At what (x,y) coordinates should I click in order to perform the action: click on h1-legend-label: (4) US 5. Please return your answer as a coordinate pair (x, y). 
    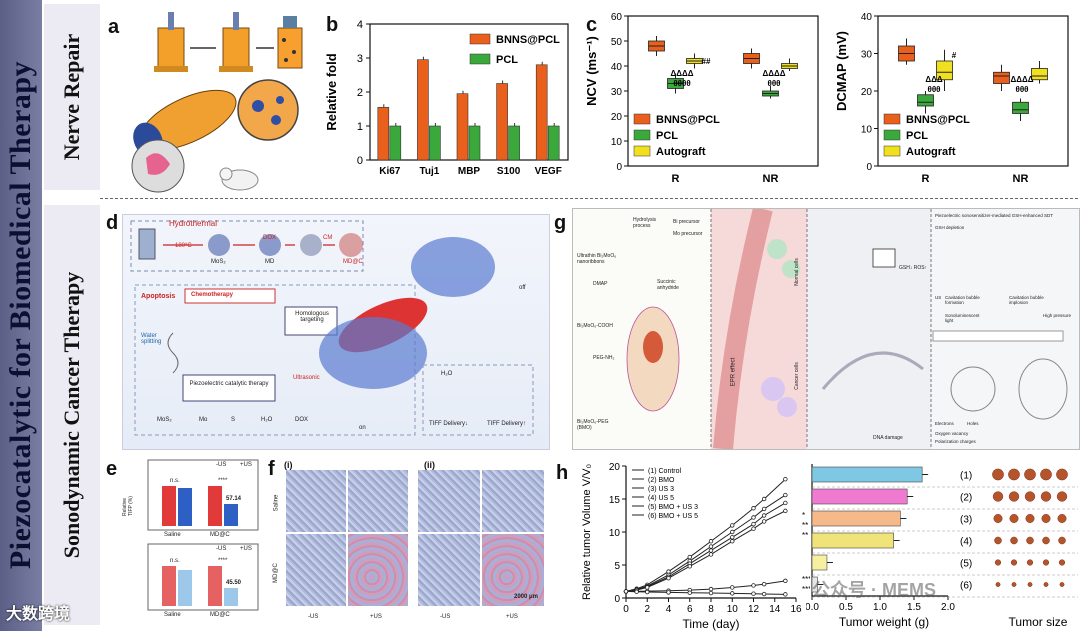
    Looking at the image, I should click on (661, 498).